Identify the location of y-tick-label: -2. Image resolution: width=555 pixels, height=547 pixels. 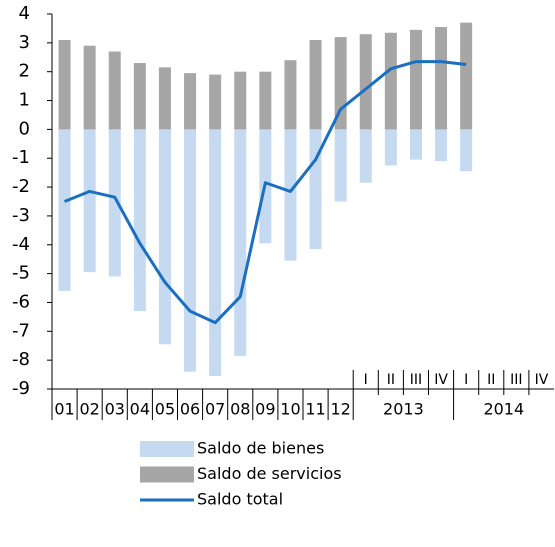
(21, 186).